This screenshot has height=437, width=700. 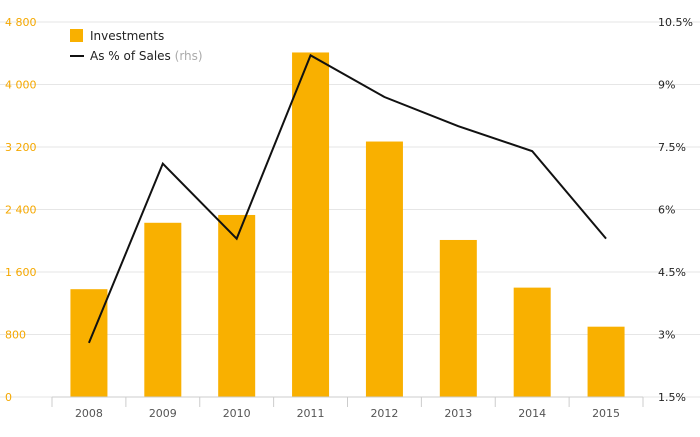 What do you see at coordinates (675, 22) in the screenshot?
I see `y-right-tick-label: 10.5%` at bounding box center [675, 22].